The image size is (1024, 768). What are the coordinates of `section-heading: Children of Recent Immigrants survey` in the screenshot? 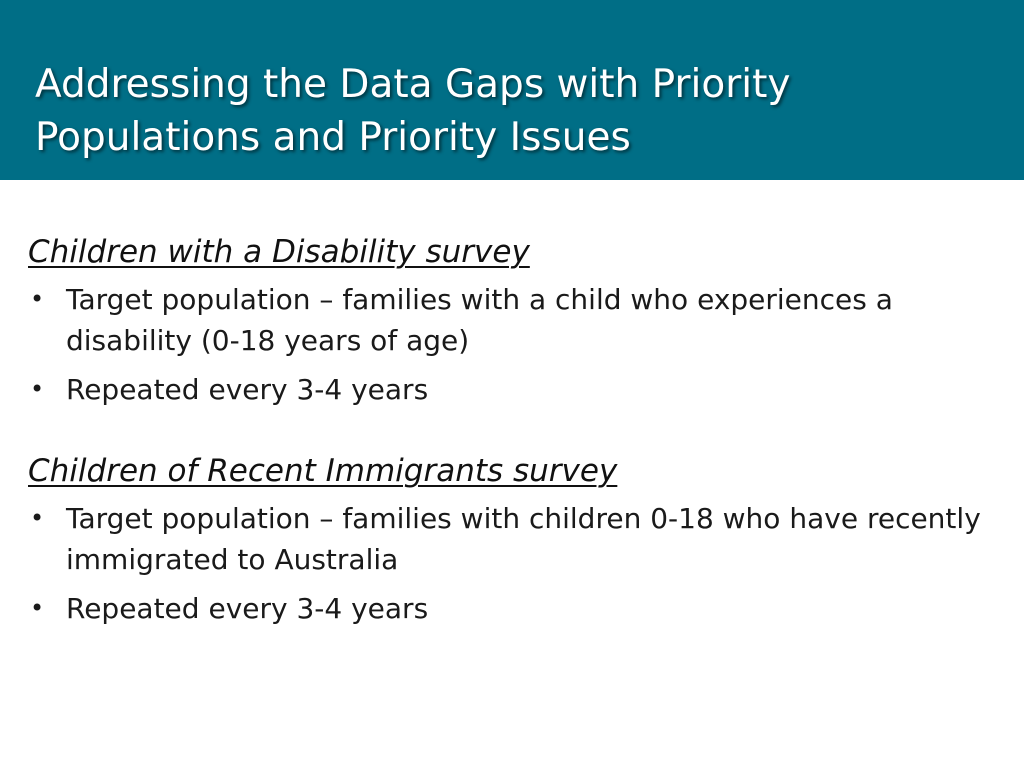 It's located at (323, 471).